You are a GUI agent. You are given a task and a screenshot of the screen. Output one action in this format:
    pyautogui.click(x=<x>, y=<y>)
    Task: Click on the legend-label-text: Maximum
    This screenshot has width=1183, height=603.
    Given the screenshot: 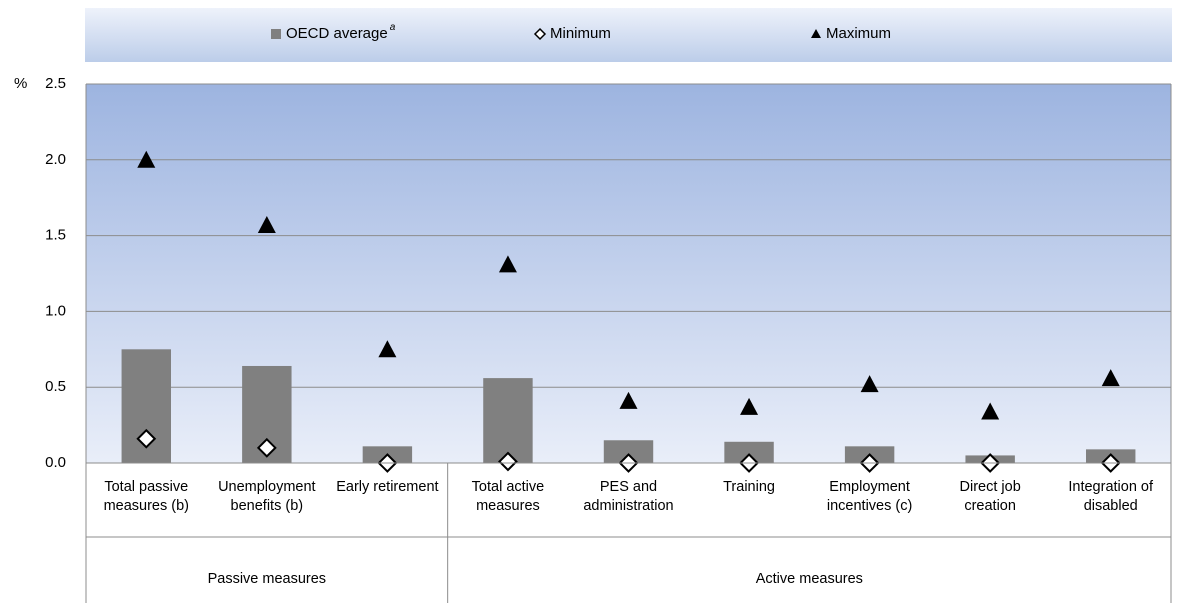 What is the action you would take?
    pyautogui.click(x=858, y=33)
    